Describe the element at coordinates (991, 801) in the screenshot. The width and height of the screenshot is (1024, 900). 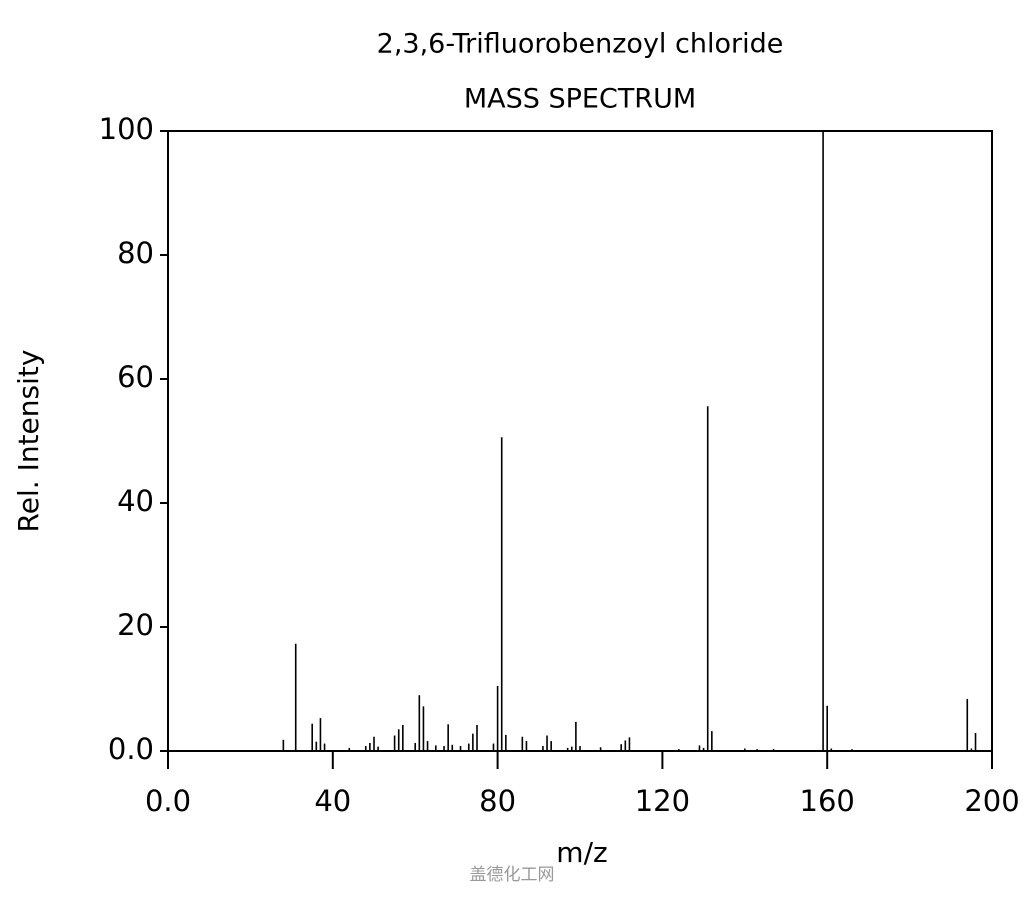
I see `x-tick-label: 200` at that location.